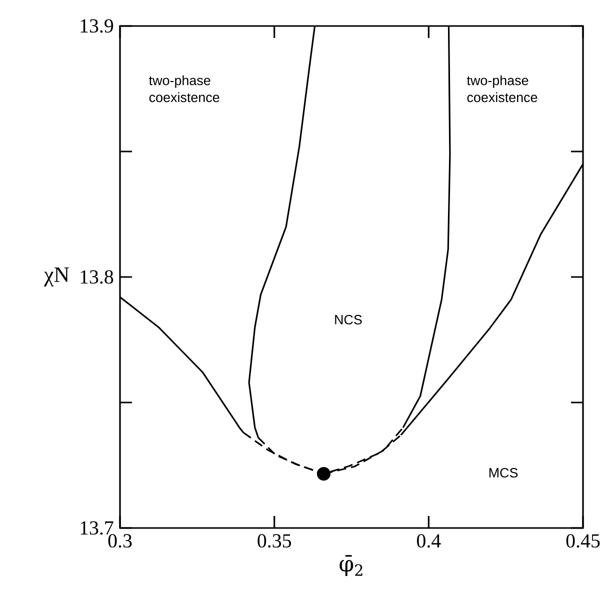 Image resolution: width=605 pixels, height=599 pixels. What do you see at coordinates (97, 26) in the screenshot?
I see `y-tick-label: 13.9` at bounding box center [97, 26].